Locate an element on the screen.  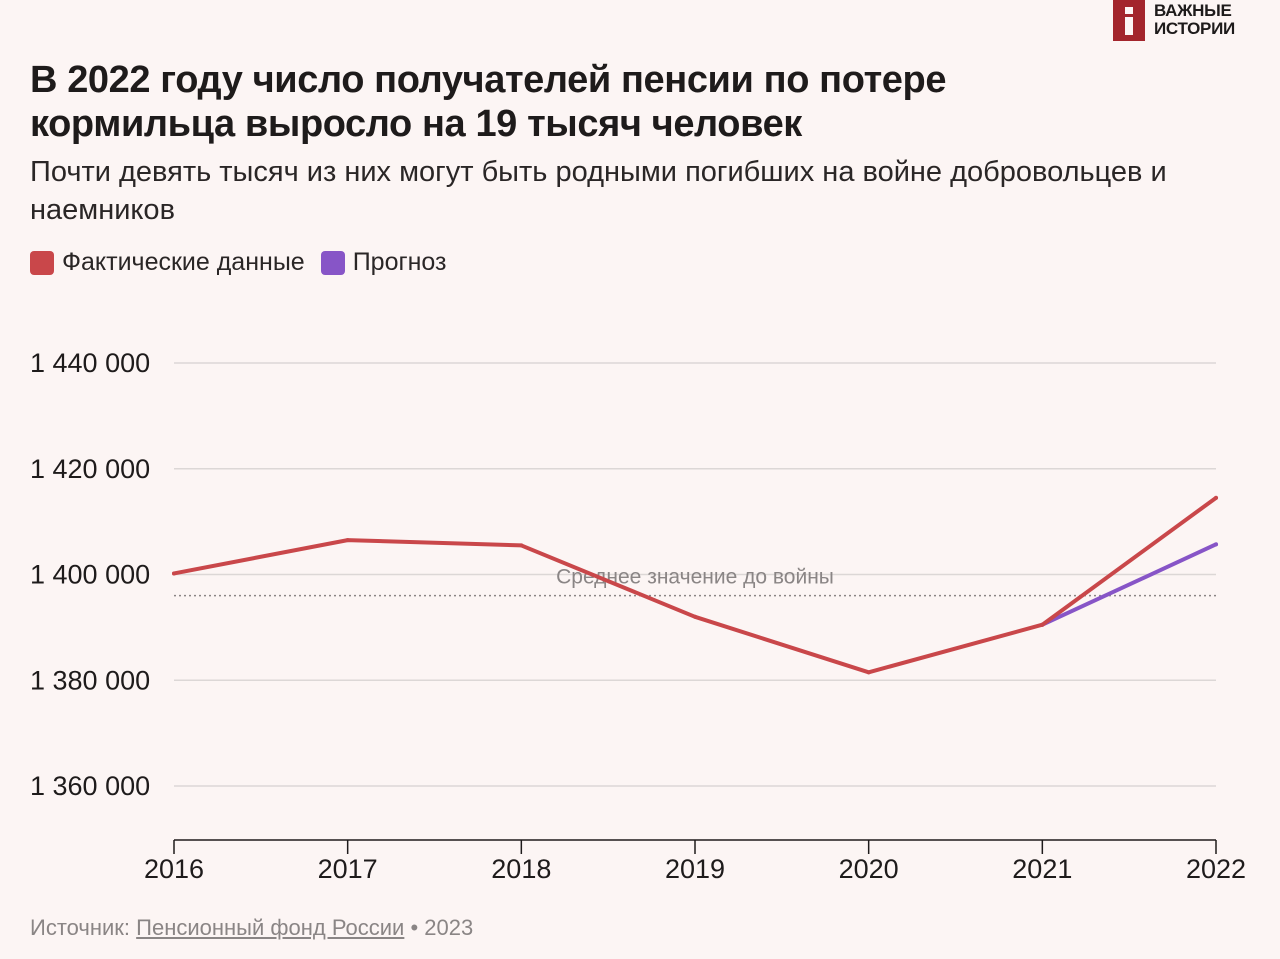
legend-item-forecast: Прогноз is located at coordinates (383, 262).